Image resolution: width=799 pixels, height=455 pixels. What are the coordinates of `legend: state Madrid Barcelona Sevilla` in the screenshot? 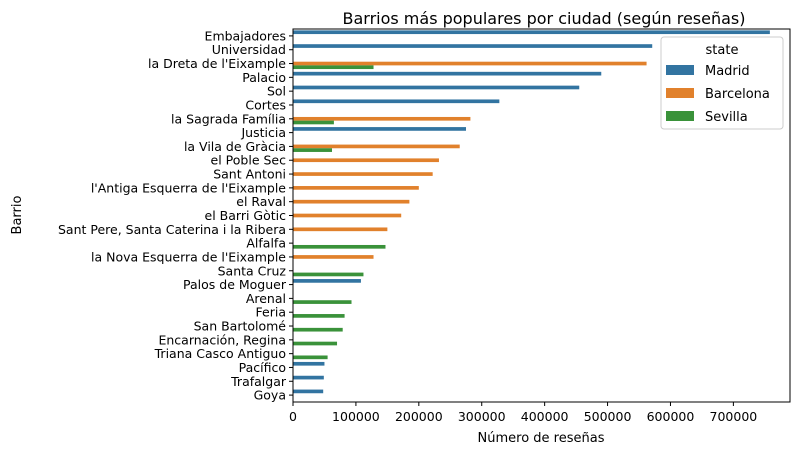 It's located at (722, 83).